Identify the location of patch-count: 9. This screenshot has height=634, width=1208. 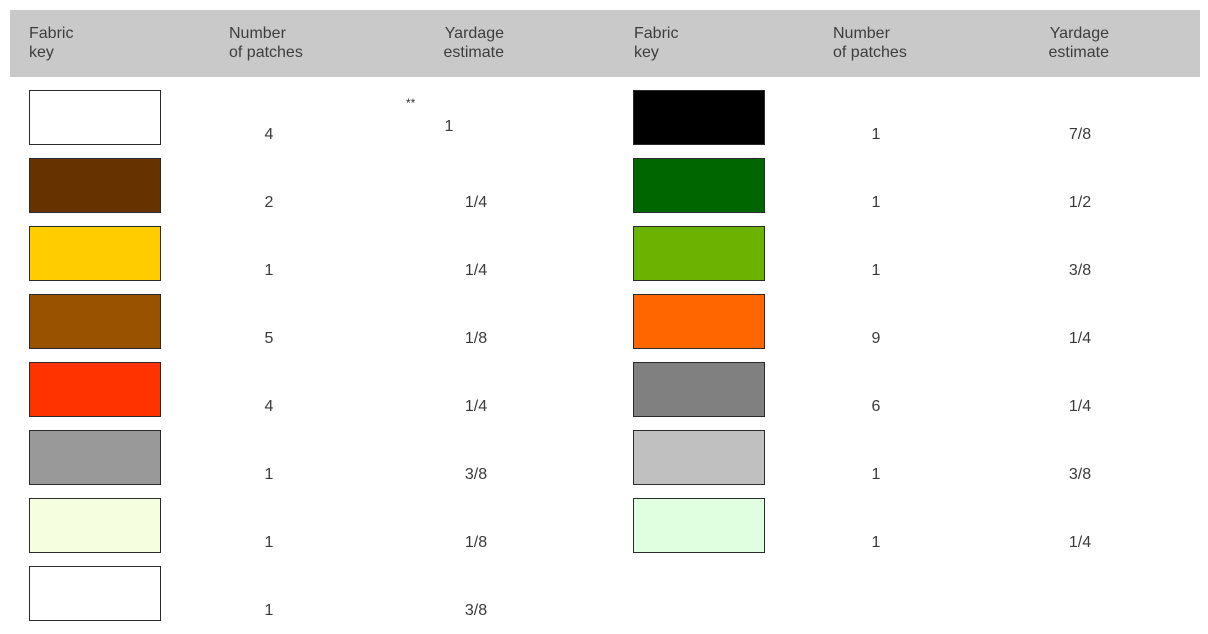
(876, 338).